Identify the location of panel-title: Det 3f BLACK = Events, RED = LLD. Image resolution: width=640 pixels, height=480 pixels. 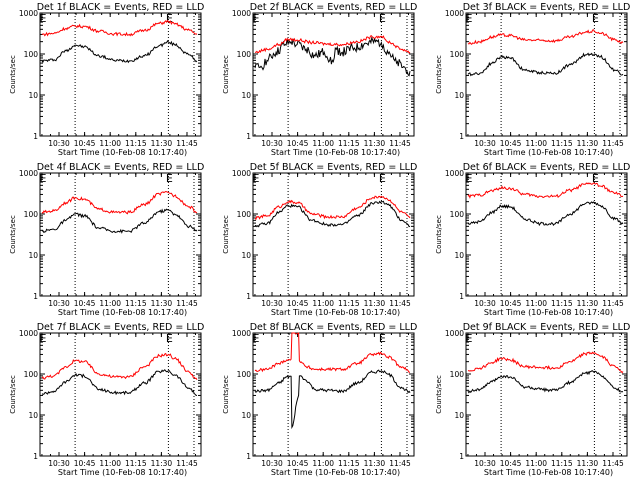
(547, 7).